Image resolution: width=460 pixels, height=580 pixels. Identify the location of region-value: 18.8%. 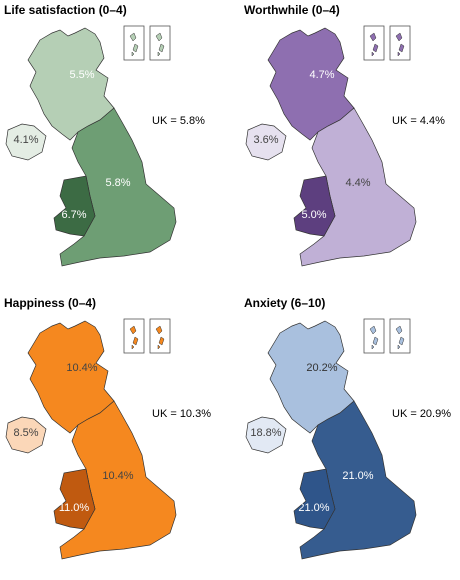
(265, 433).